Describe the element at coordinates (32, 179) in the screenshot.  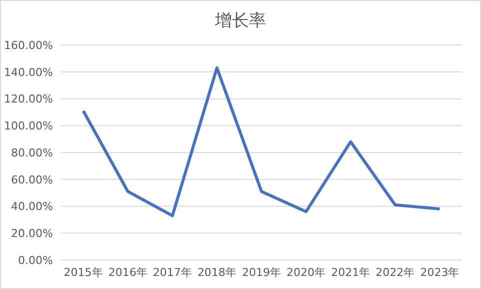
I see `y-tick-label: 60.00%` at that location.